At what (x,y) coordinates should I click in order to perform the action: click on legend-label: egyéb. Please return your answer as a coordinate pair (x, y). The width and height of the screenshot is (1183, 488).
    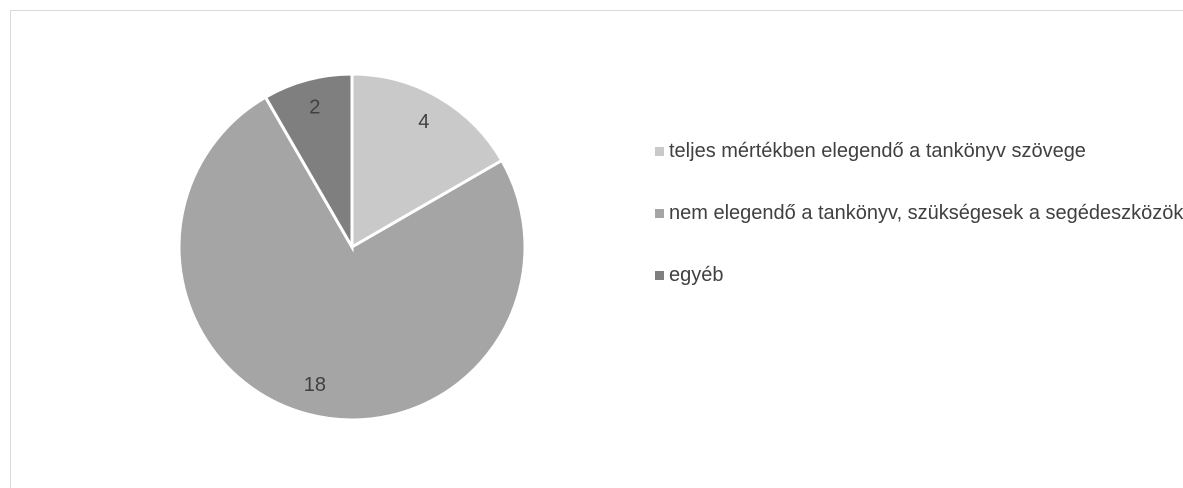
    Looking at the image, I should click on (696, 275).